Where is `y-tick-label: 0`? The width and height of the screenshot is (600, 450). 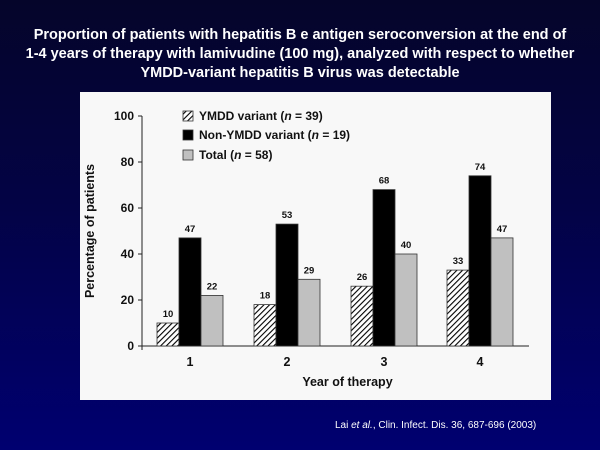 y-tick-label: 0 is located at coordinates (130, 346).